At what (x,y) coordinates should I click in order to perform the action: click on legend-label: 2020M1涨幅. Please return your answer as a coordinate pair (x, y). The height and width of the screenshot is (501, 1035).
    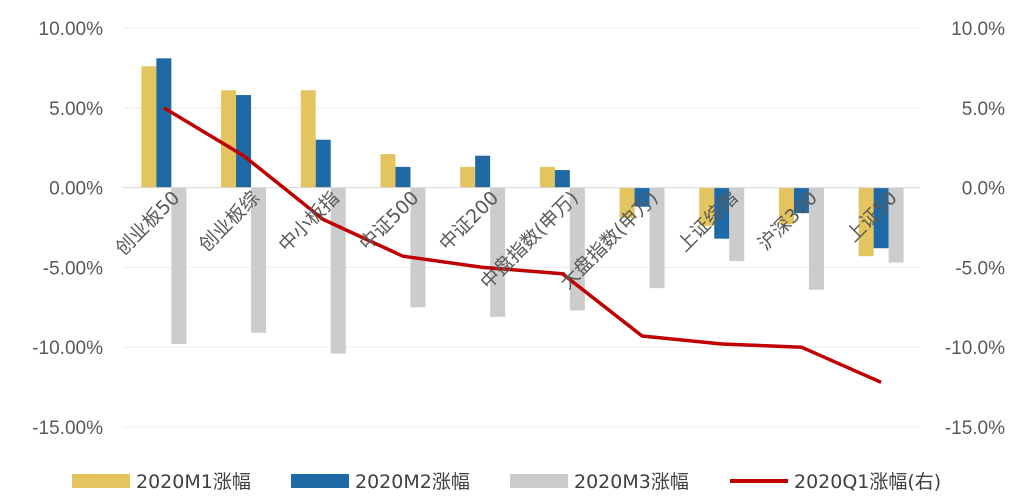
    Looking at the image, I should click on (193, 482).